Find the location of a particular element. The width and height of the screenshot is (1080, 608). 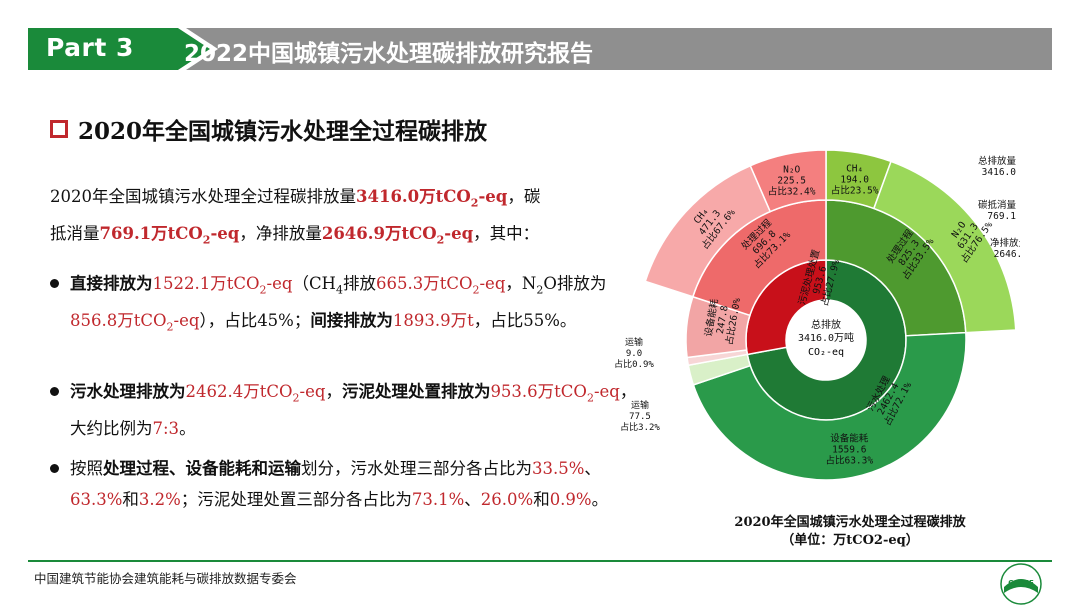

section-heading: 2020年全国城镇污水处理全过程碳排放 is located at coordinates (268, 129).